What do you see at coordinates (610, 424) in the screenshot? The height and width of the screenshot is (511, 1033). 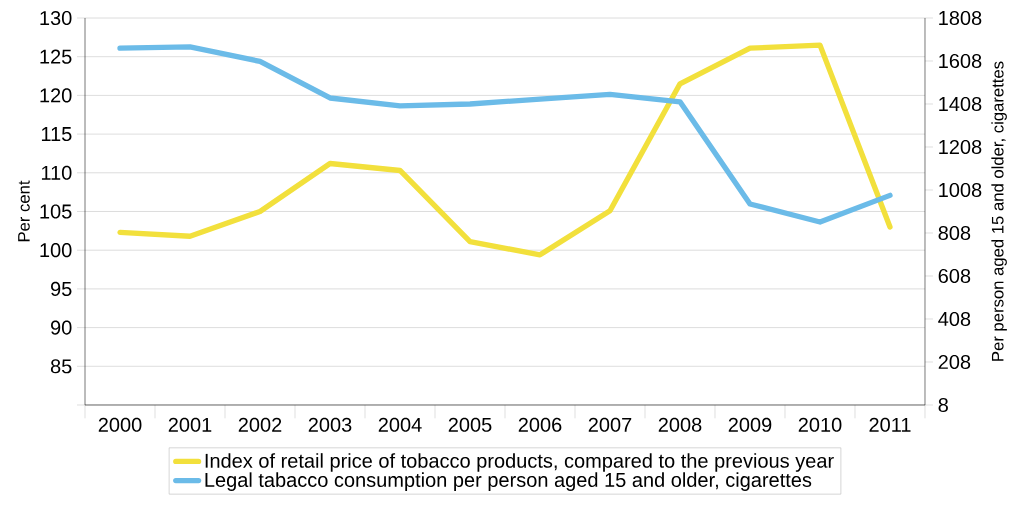 I see `x-tick-label: 2007` at bounding box center [610, 424].